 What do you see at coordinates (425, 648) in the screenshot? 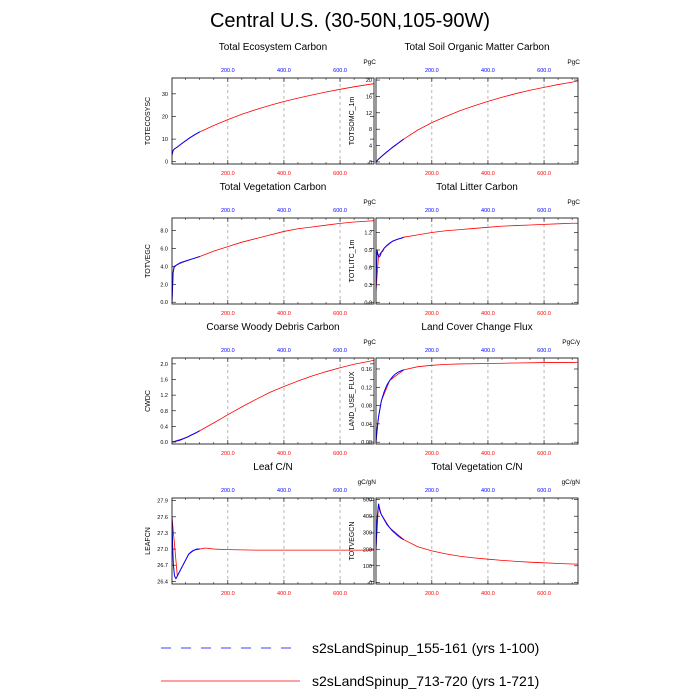
I see `legend-entry-1: s2sLandSpinup_155-161 (yrs 1-100)` at bounding box center [425, 648].